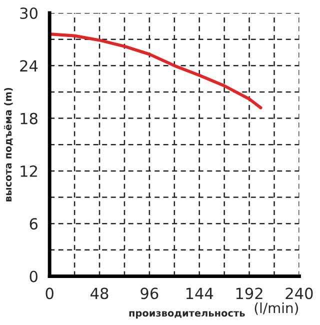 The height and width of the screenshot is (325, 320). What do you see at coordinates (29, 118) in the screenshot?
I see `y-tick-label: 18` at bounding box center [29, 118].